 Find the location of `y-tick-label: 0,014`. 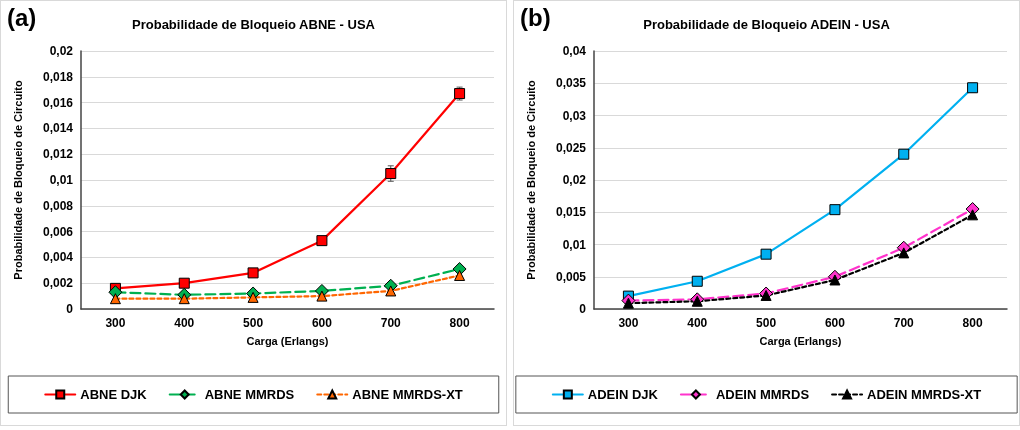

y-tick-label: 0,014 is located at coordinates (58, 128).